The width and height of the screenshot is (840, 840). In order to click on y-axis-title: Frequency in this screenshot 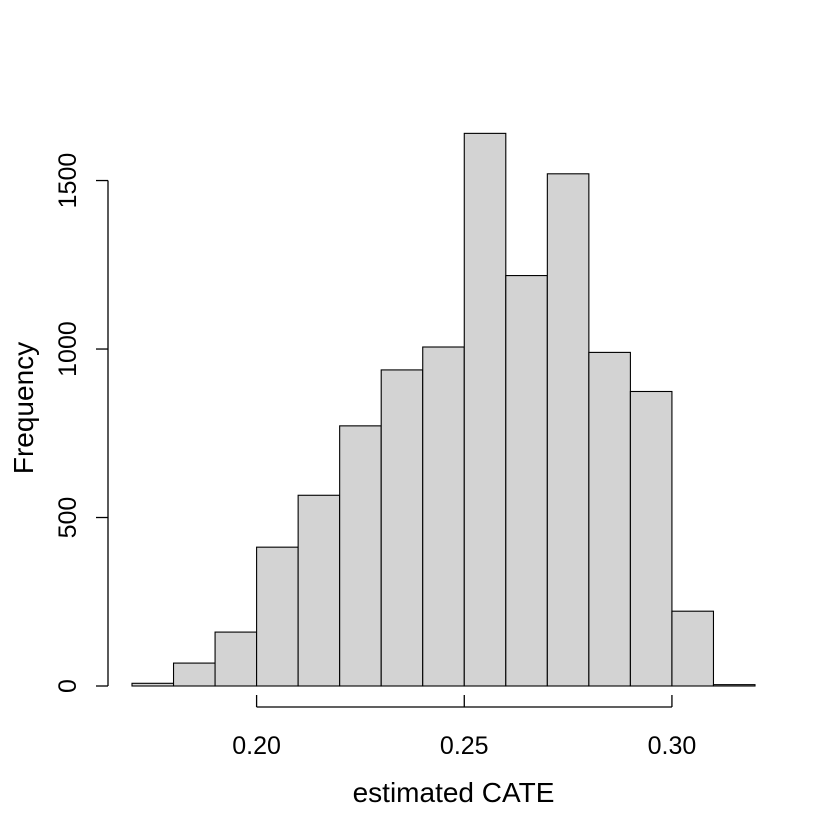, I will do `click(23, 408)`.